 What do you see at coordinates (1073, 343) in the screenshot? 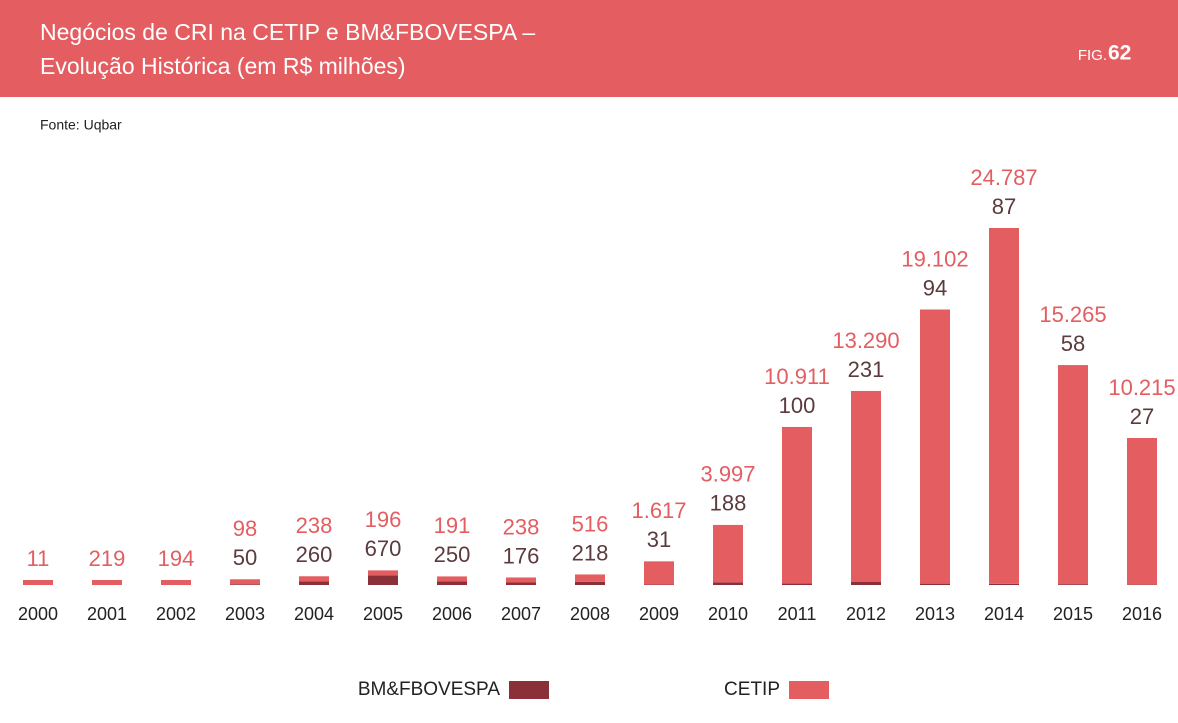
I see `data-label: 58` at bounding box center [1073, 343].